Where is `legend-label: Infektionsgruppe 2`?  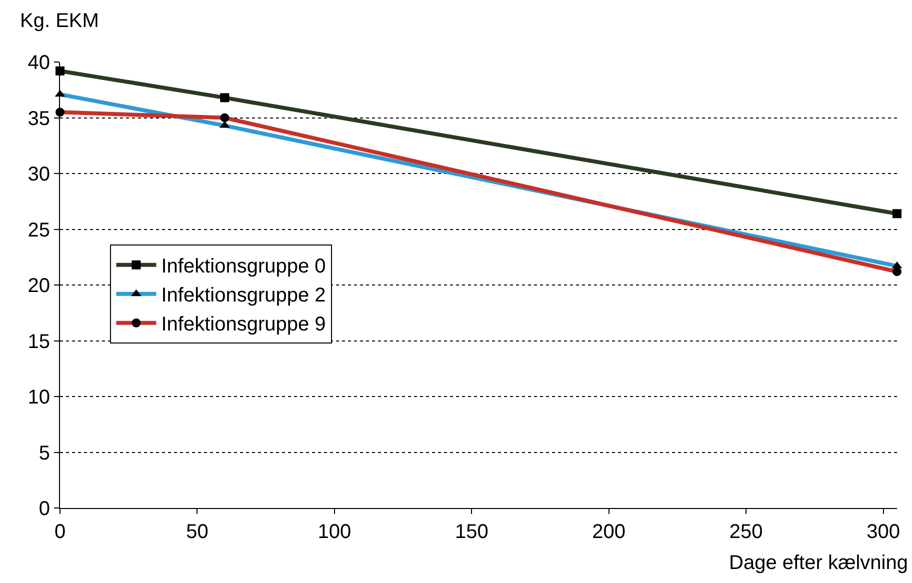 legend-label: Infektionsgruppe 2 is located at coordinates (243, 295).